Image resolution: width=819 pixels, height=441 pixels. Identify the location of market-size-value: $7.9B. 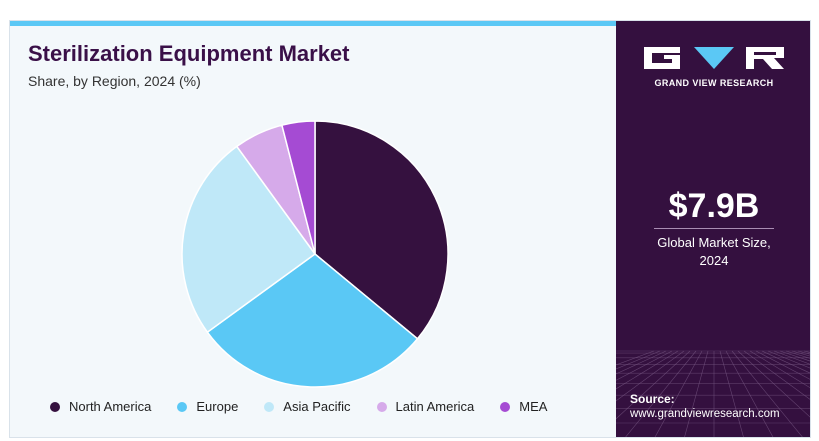
(714, 206).